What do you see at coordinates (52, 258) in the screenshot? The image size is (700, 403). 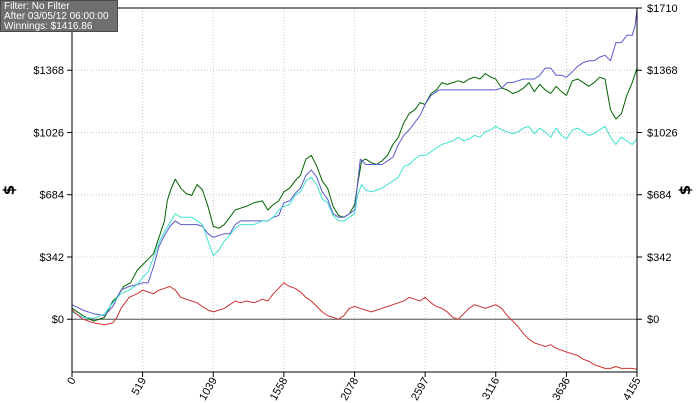 I see `y-tick-label-left: $342` at bounding box center [52, 258].